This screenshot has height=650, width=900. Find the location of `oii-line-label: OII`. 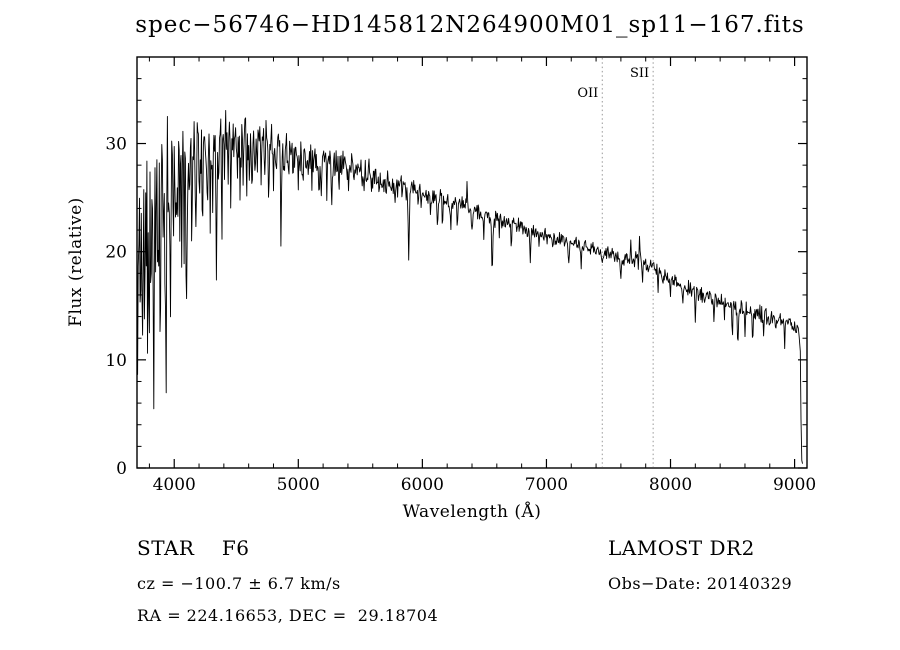

oii-line-label: OII is located at coordinates (587, 93).